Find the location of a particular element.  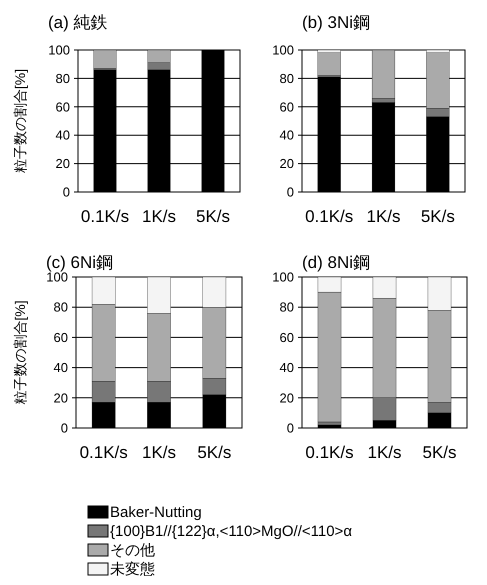

chart-title: (d) 8Ni鋼 is located at coordinates (336, 262).